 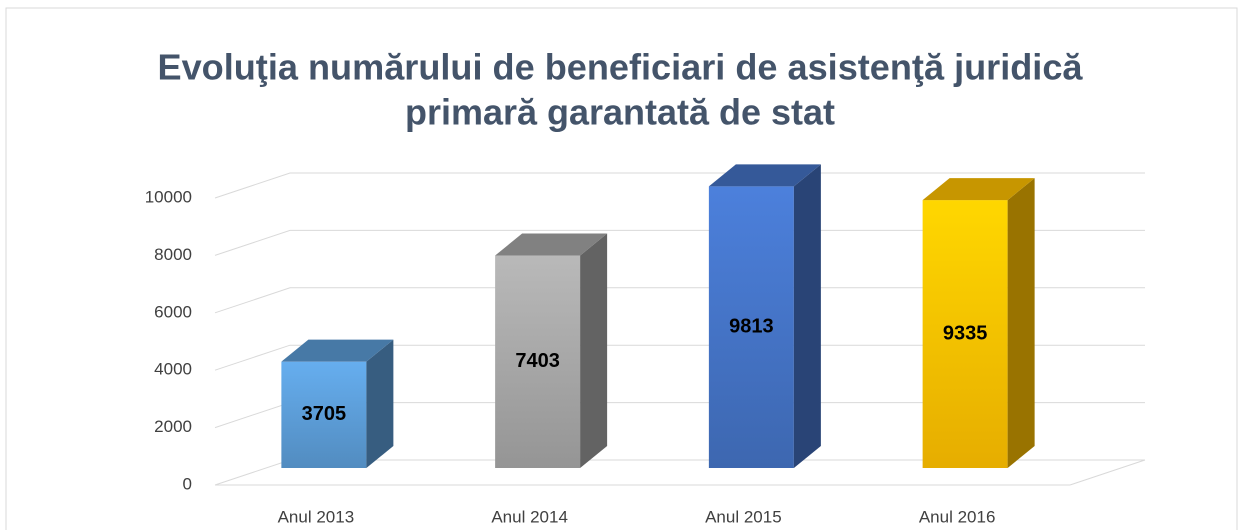 I want to click on x-tick-label: Anul 2013, so click(x=316, y=516).